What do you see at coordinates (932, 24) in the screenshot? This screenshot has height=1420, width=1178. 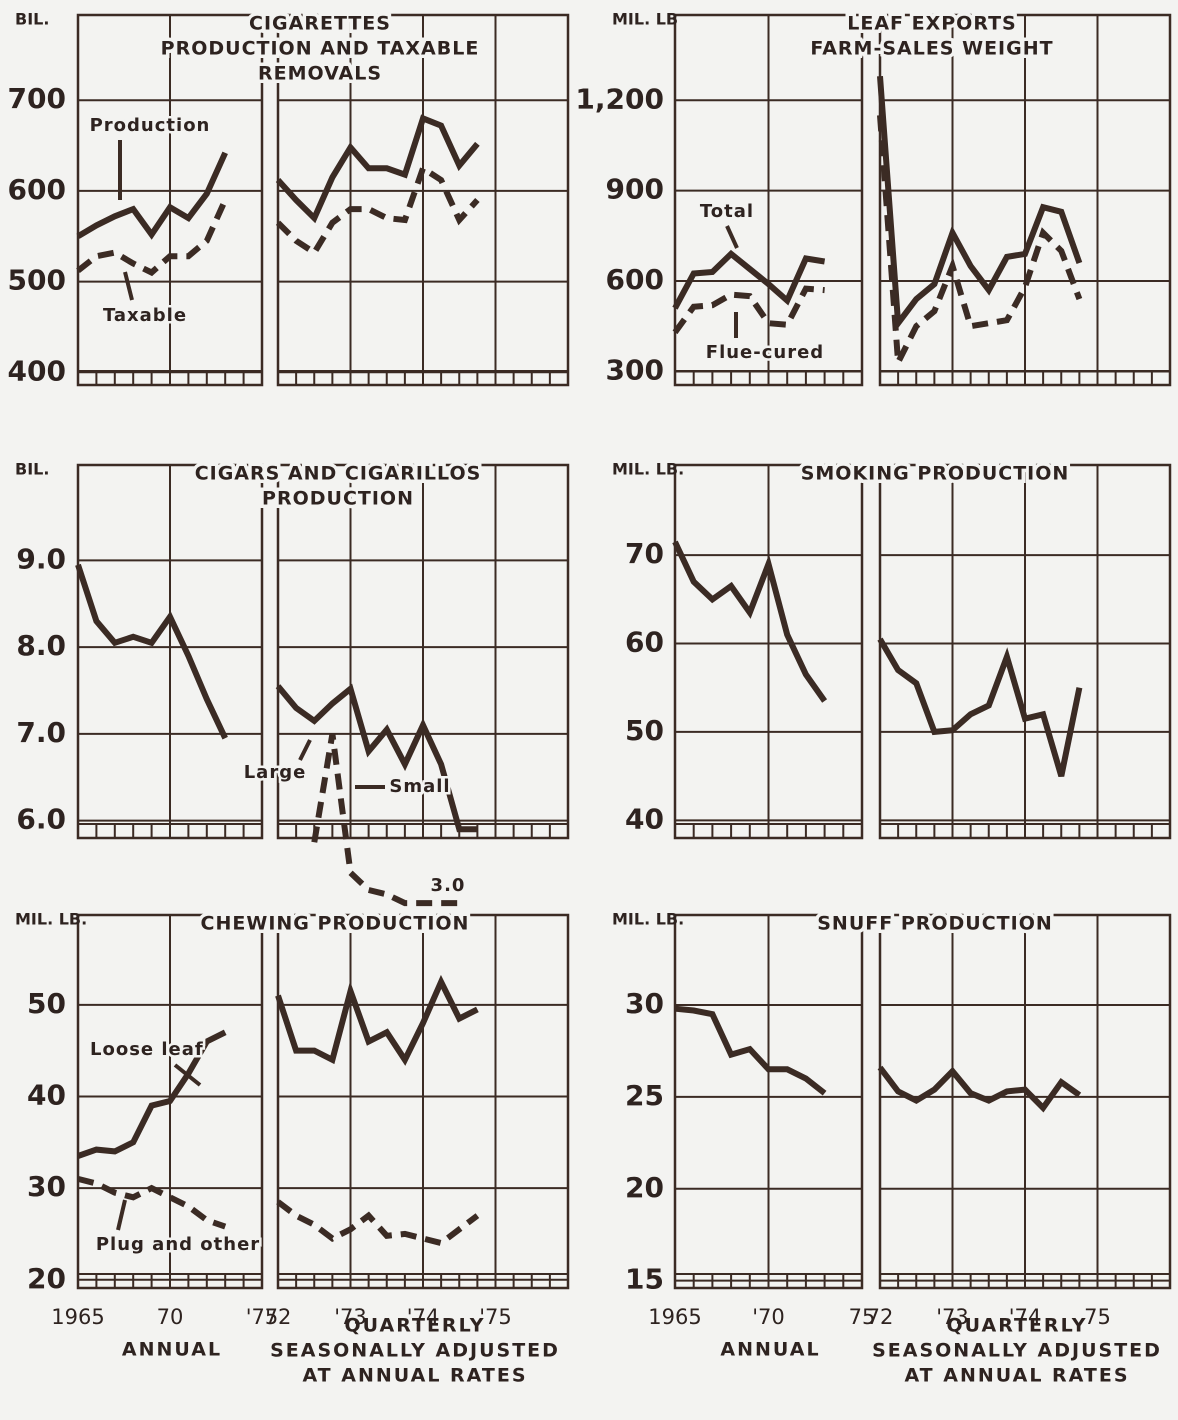 I see `chart-title: LEAF EXPORTS` at bounding box center [932, 24].